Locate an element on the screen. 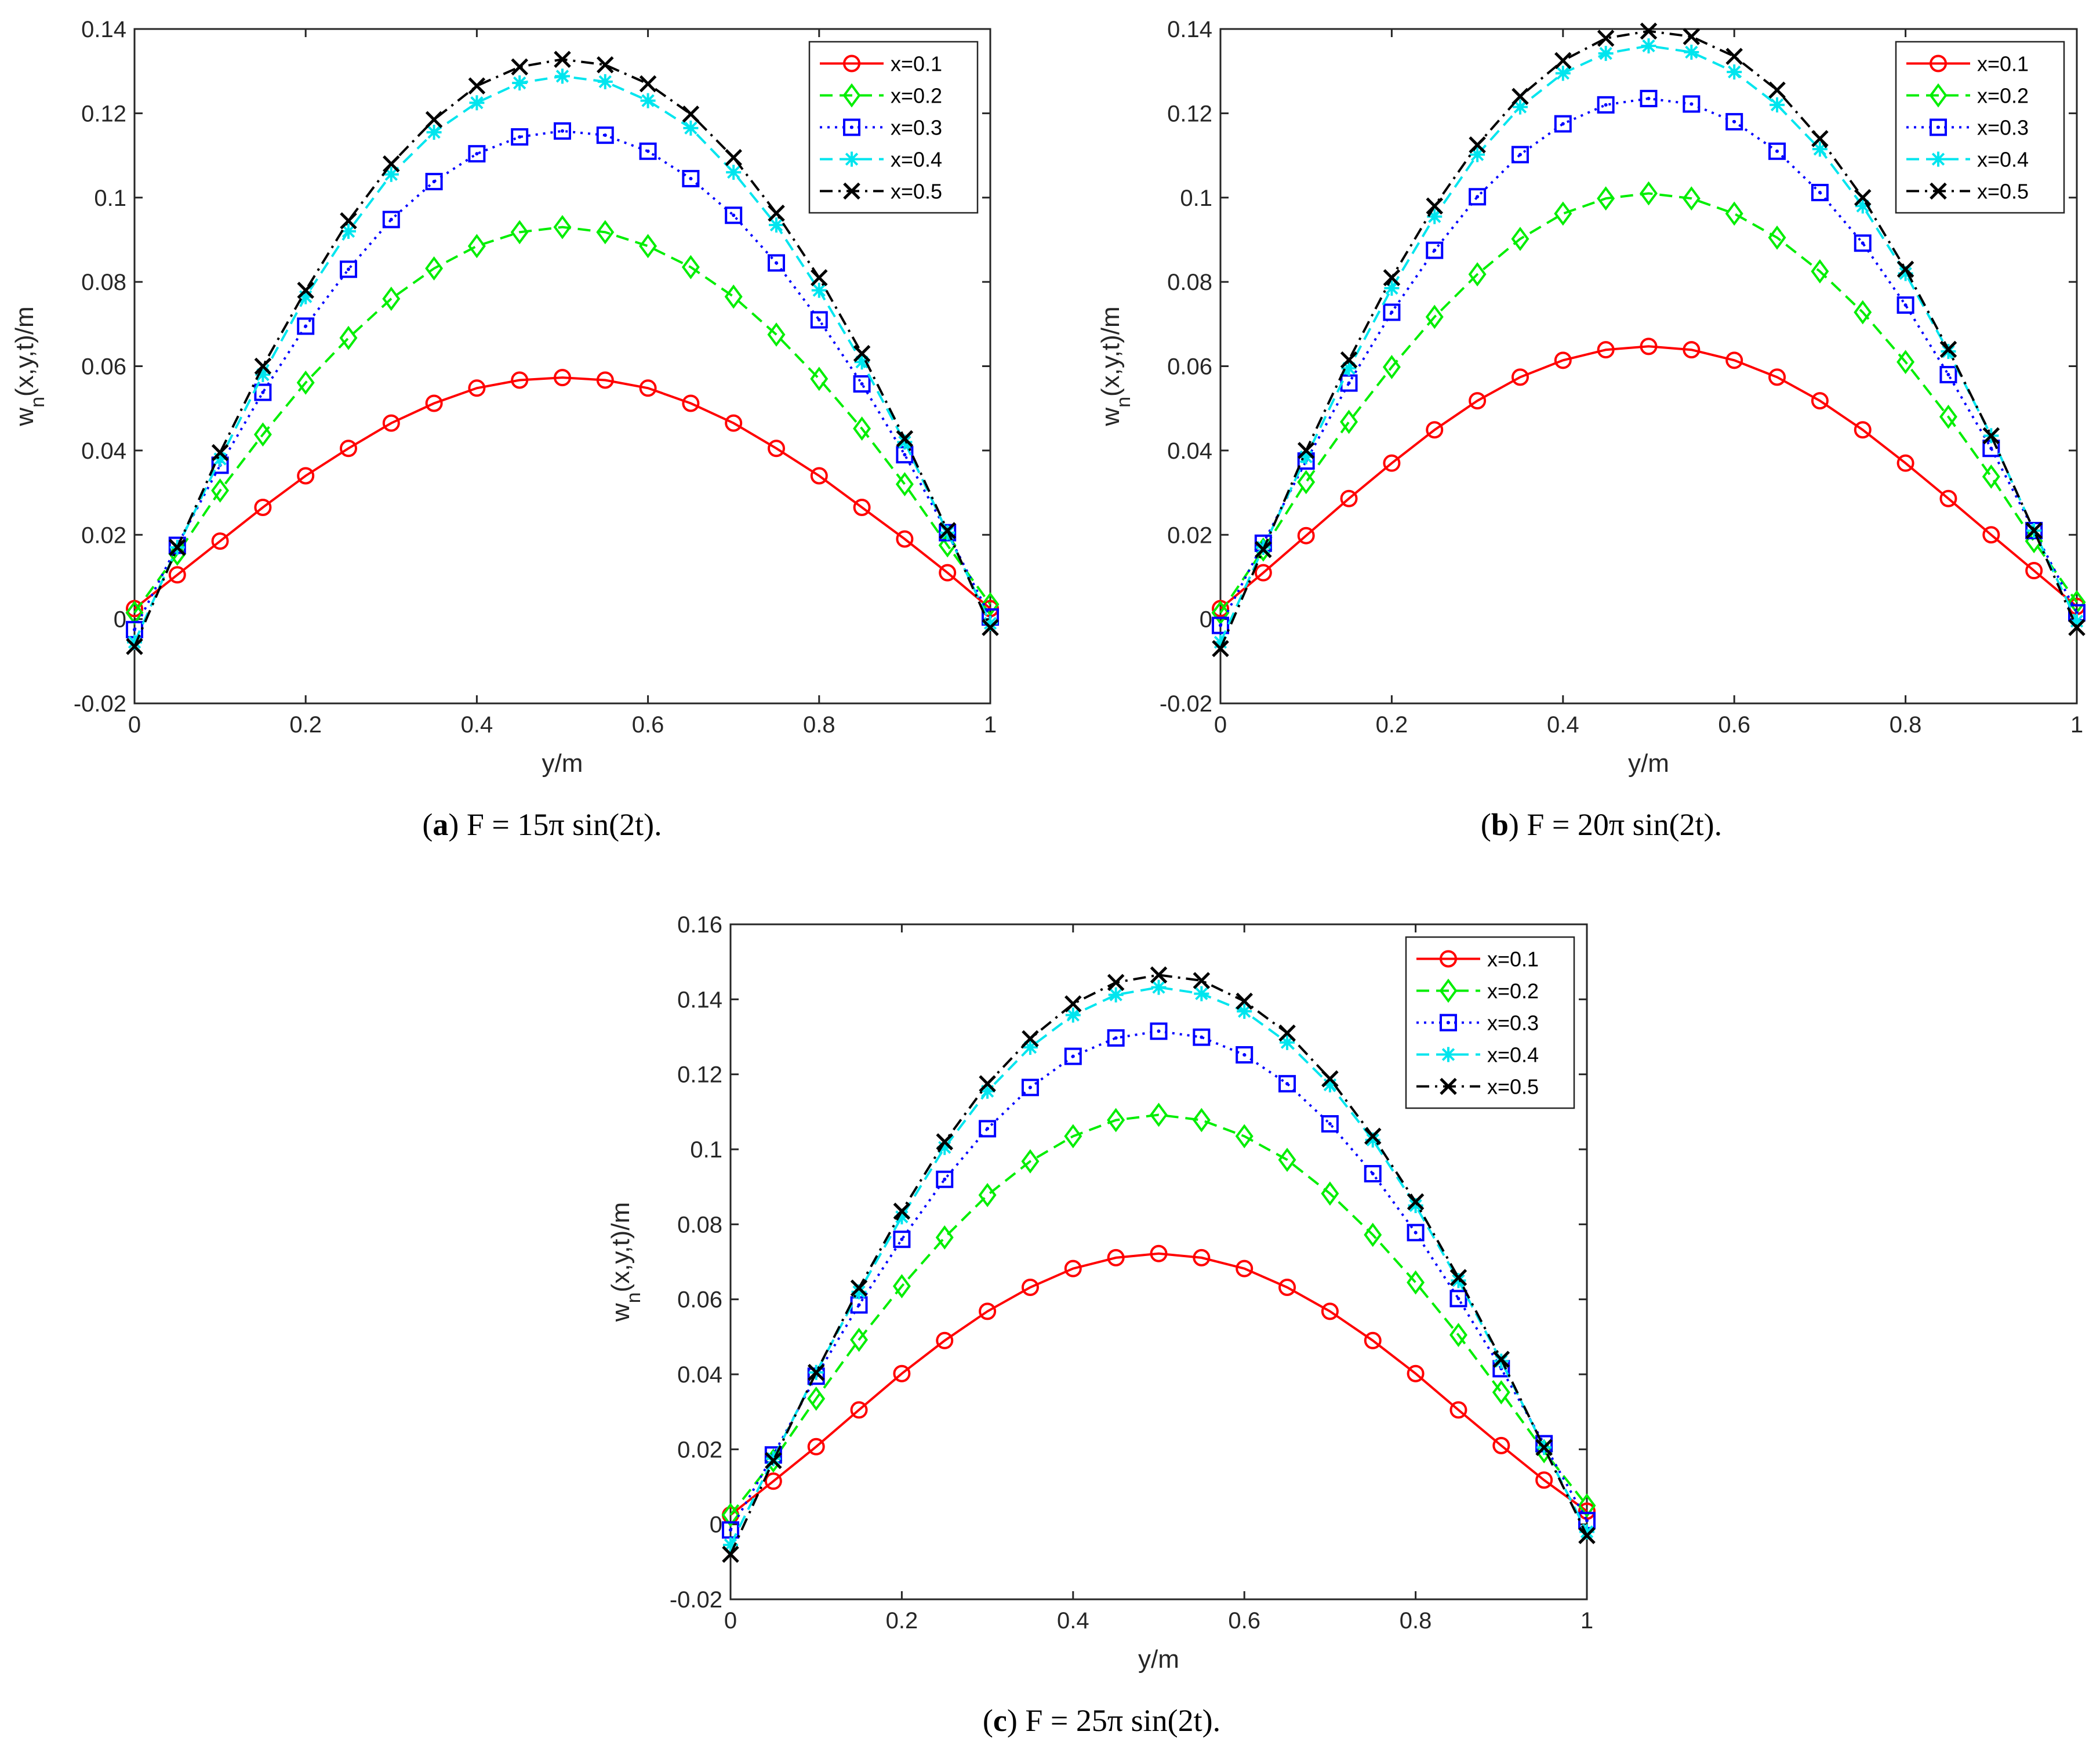 The height and width of the screenshot is (1764, 2100). legend: x=0.1 x=0.2 x=0.3 x=0.4 x=0.5 is located at coordinates (893, 127).